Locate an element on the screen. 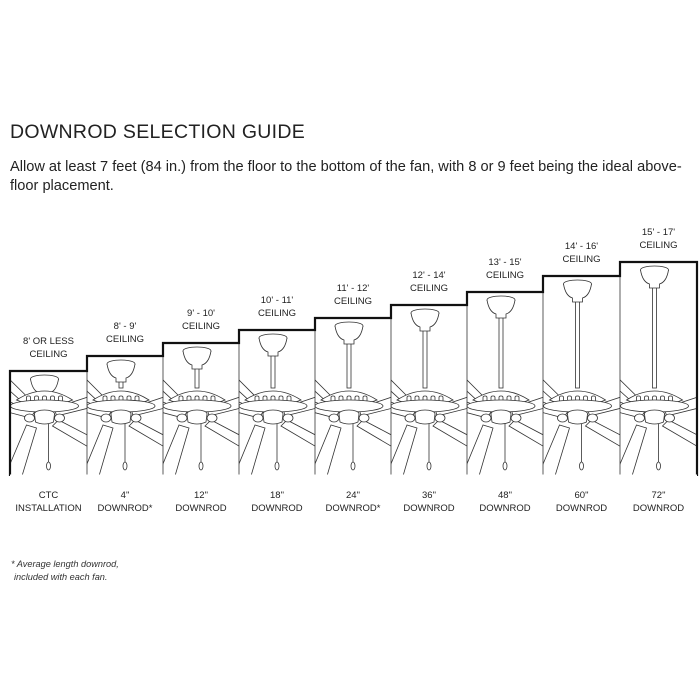 The height and width of the screenshot is (700, 700). downrod-length: 48" is located at coordinates (505, 495).